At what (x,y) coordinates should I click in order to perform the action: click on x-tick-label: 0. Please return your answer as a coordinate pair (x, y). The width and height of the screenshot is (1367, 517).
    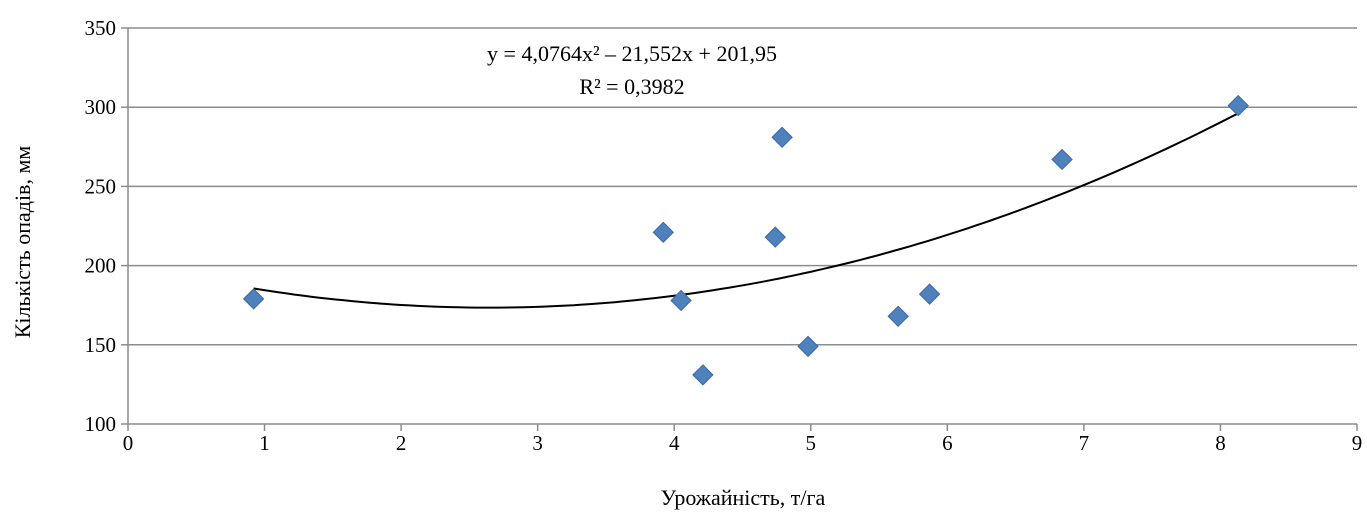
    Looking at the image, I should click on (128, 443).